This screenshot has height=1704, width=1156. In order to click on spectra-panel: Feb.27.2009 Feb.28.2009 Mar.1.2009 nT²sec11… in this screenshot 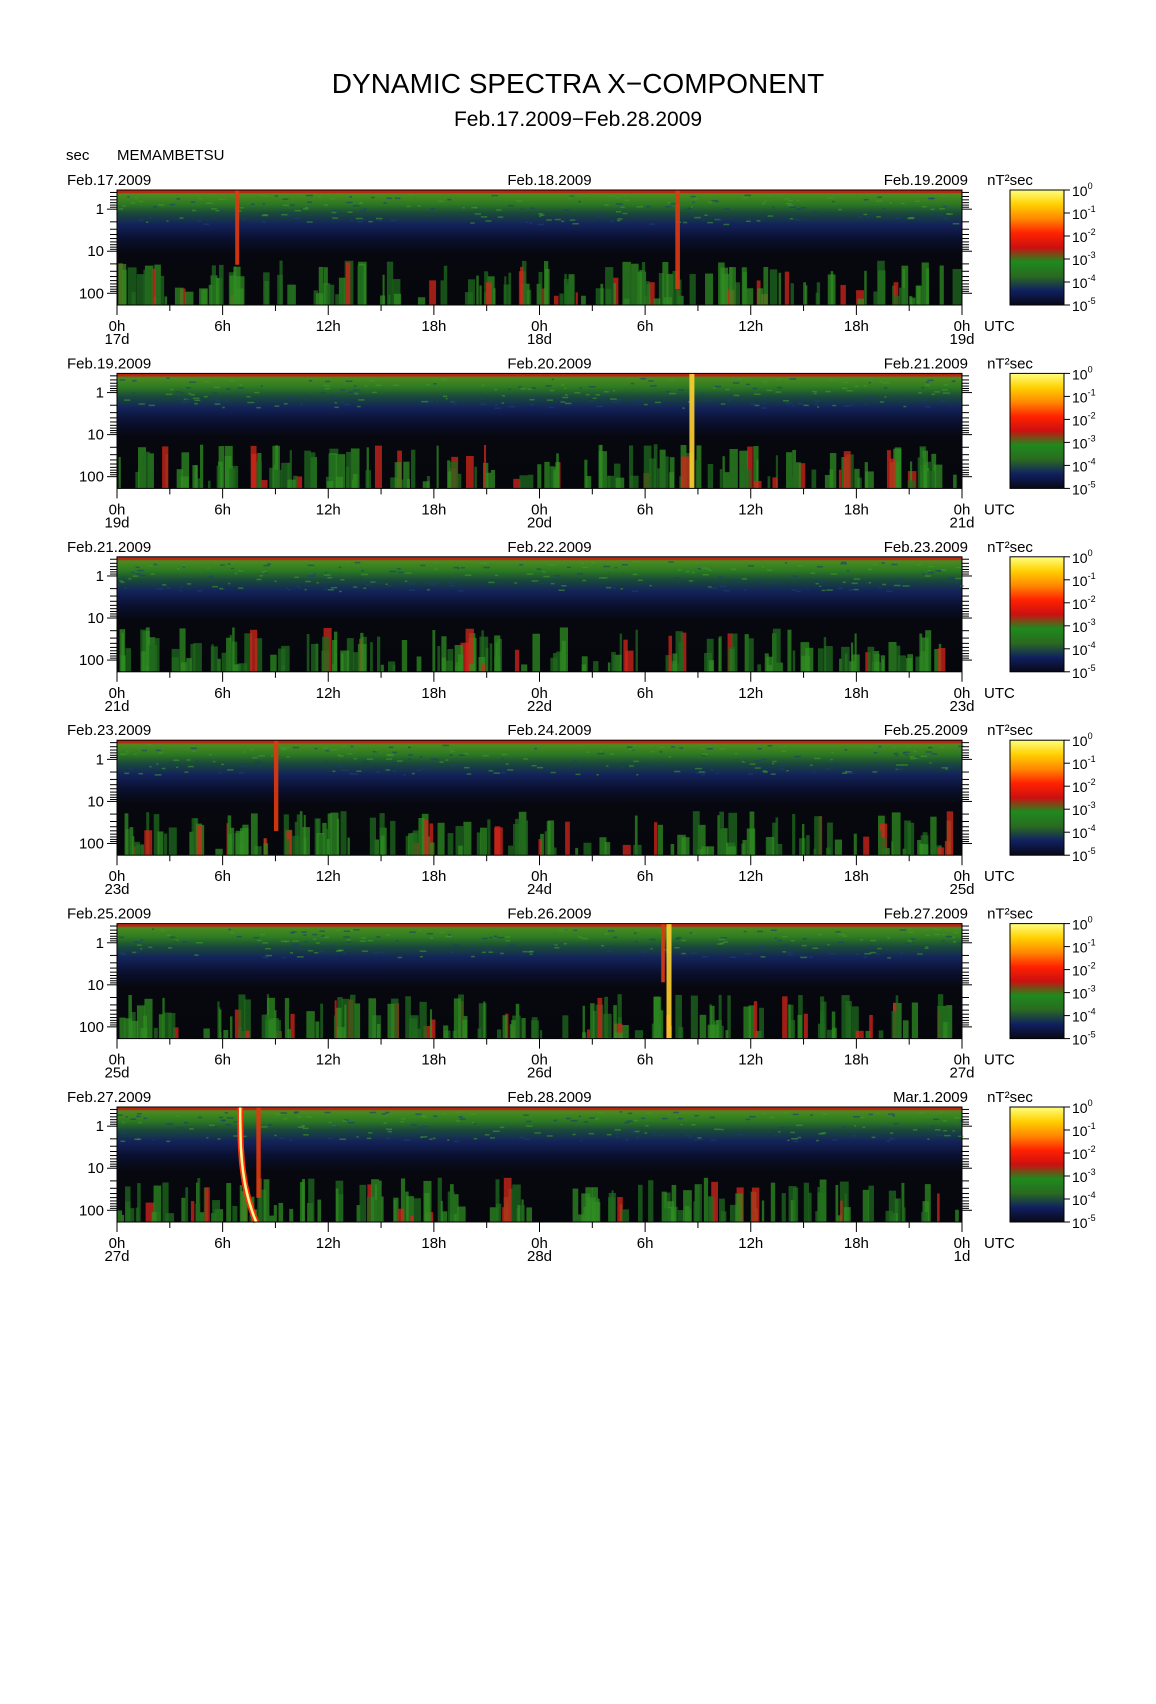, I will do `click(581, 1177)`.